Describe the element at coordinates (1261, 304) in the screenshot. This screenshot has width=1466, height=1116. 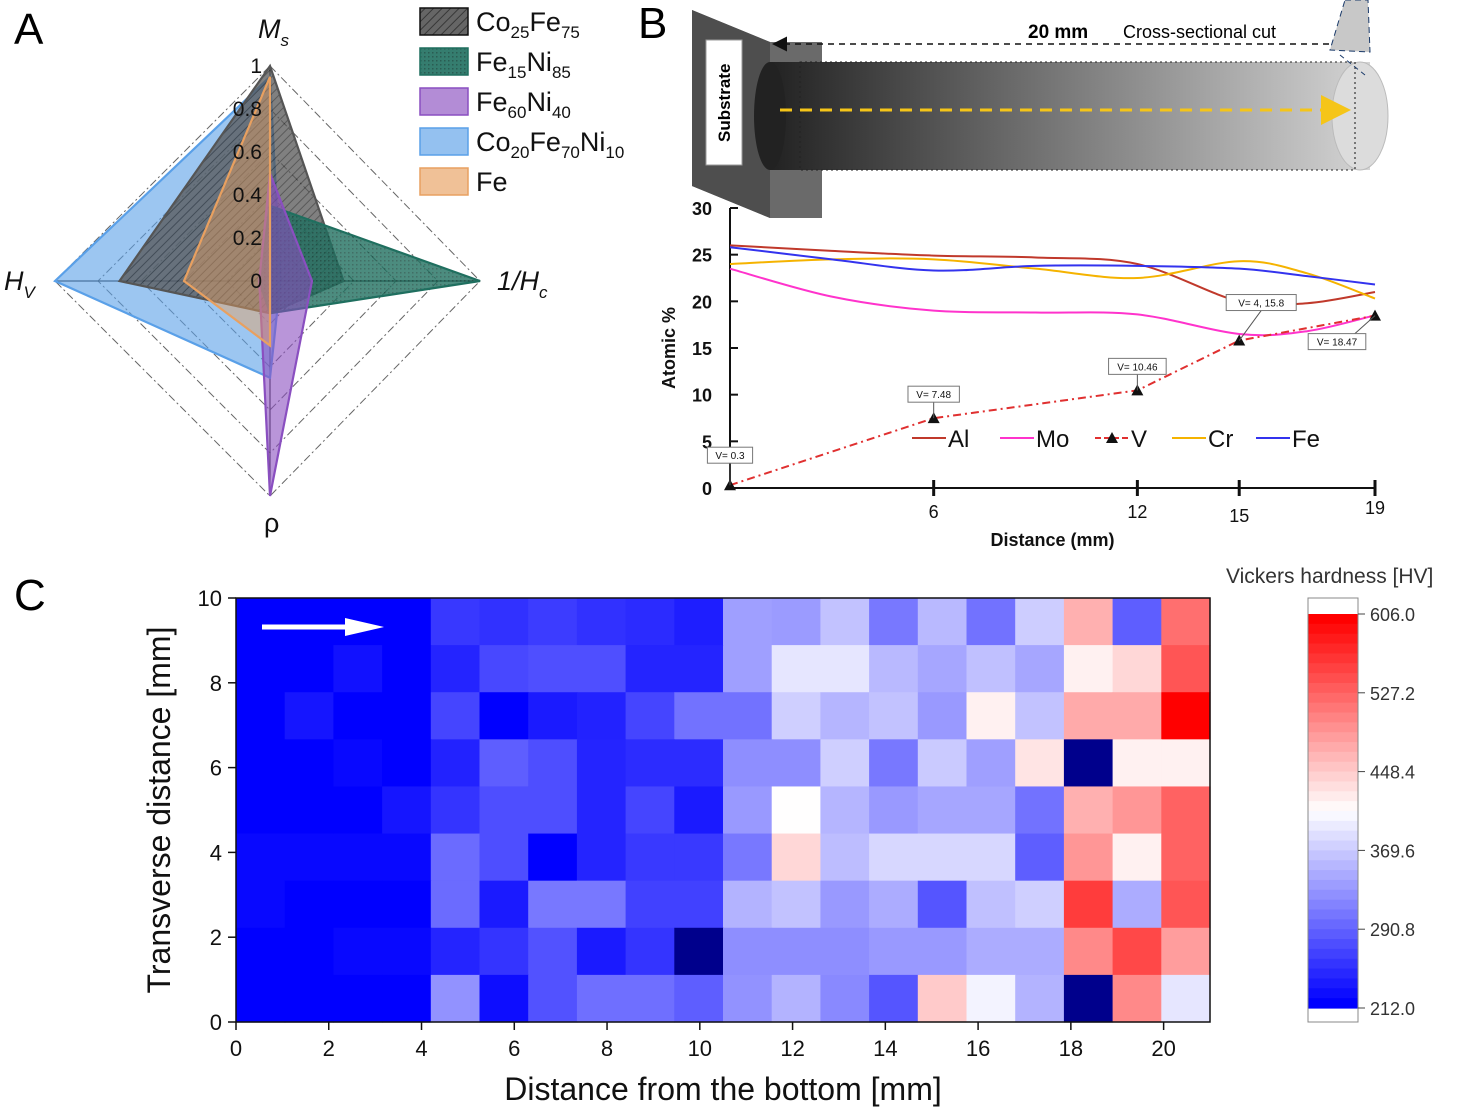
I see `annotation-label: V= 4, 15.8` at that location.